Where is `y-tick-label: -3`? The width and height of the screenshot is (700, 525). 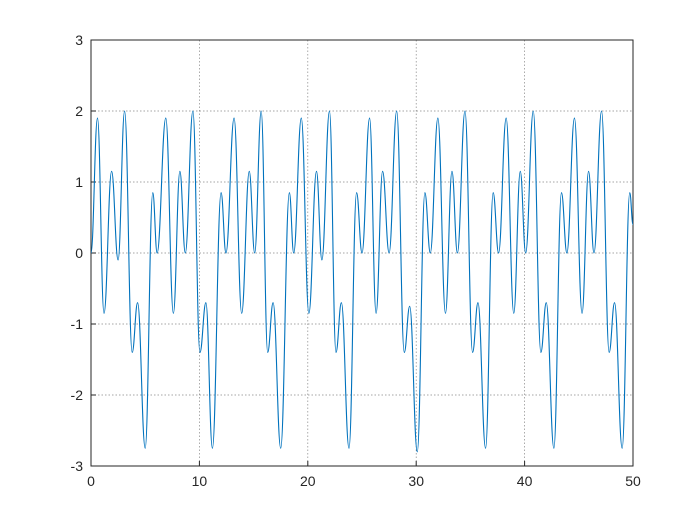 y-tick-label: -3 is located at coordinates (77, 466).